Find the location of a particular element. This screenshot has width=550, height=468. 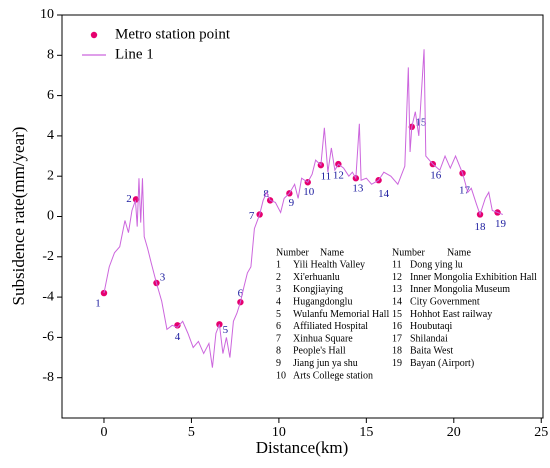

y-tick-label: -6 is located at coordinates (48, 337).